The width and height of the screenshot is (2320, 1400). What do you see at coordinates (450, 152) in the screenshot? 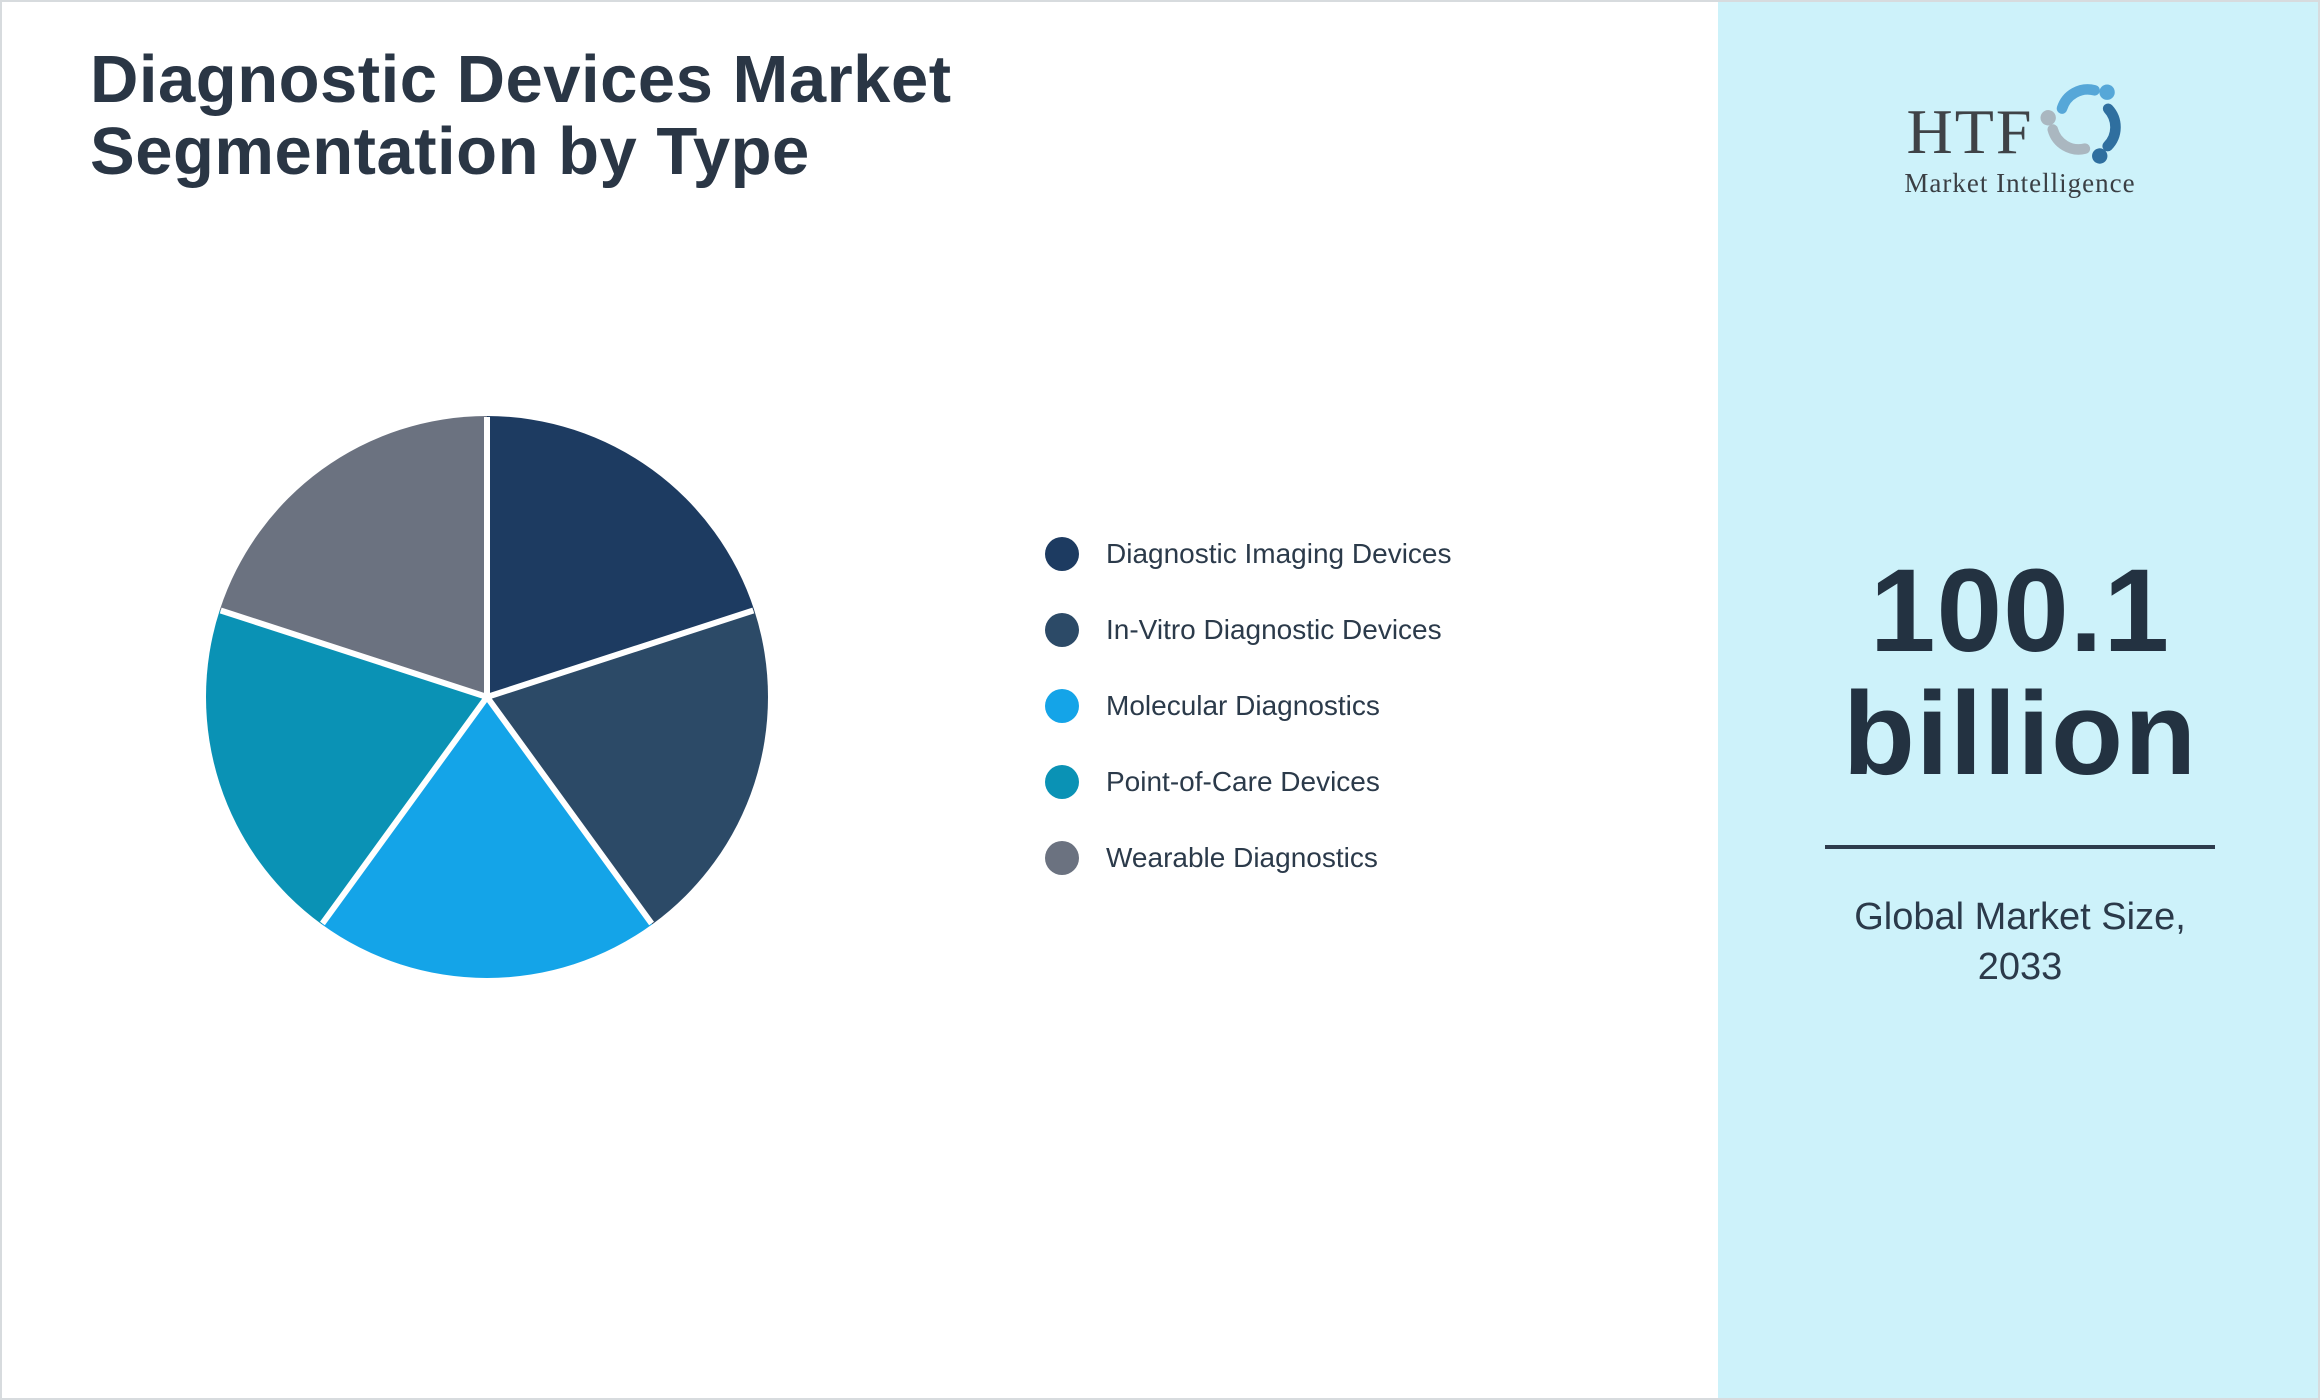
I see `page-title-line2: Segmentation by Type` at bounding box center [450, 152].